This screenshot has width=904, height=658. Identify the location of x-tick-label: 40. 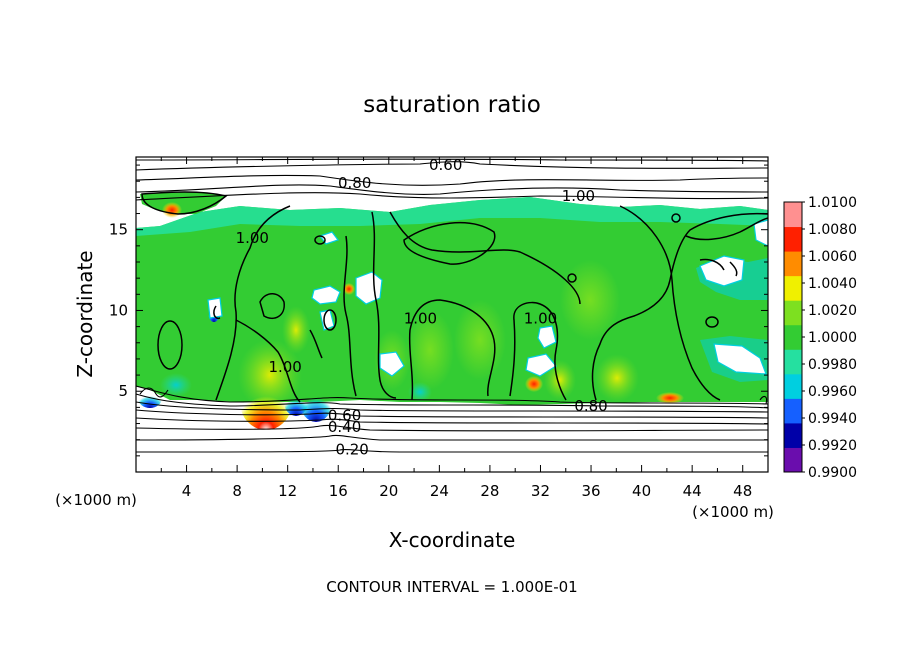
(641, 491).